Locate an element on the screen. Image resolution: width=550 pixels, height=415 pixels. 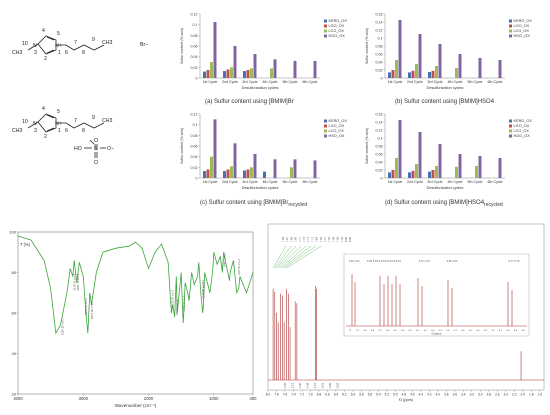
atom-label-3: 3 is located at coordinates (35, 131).